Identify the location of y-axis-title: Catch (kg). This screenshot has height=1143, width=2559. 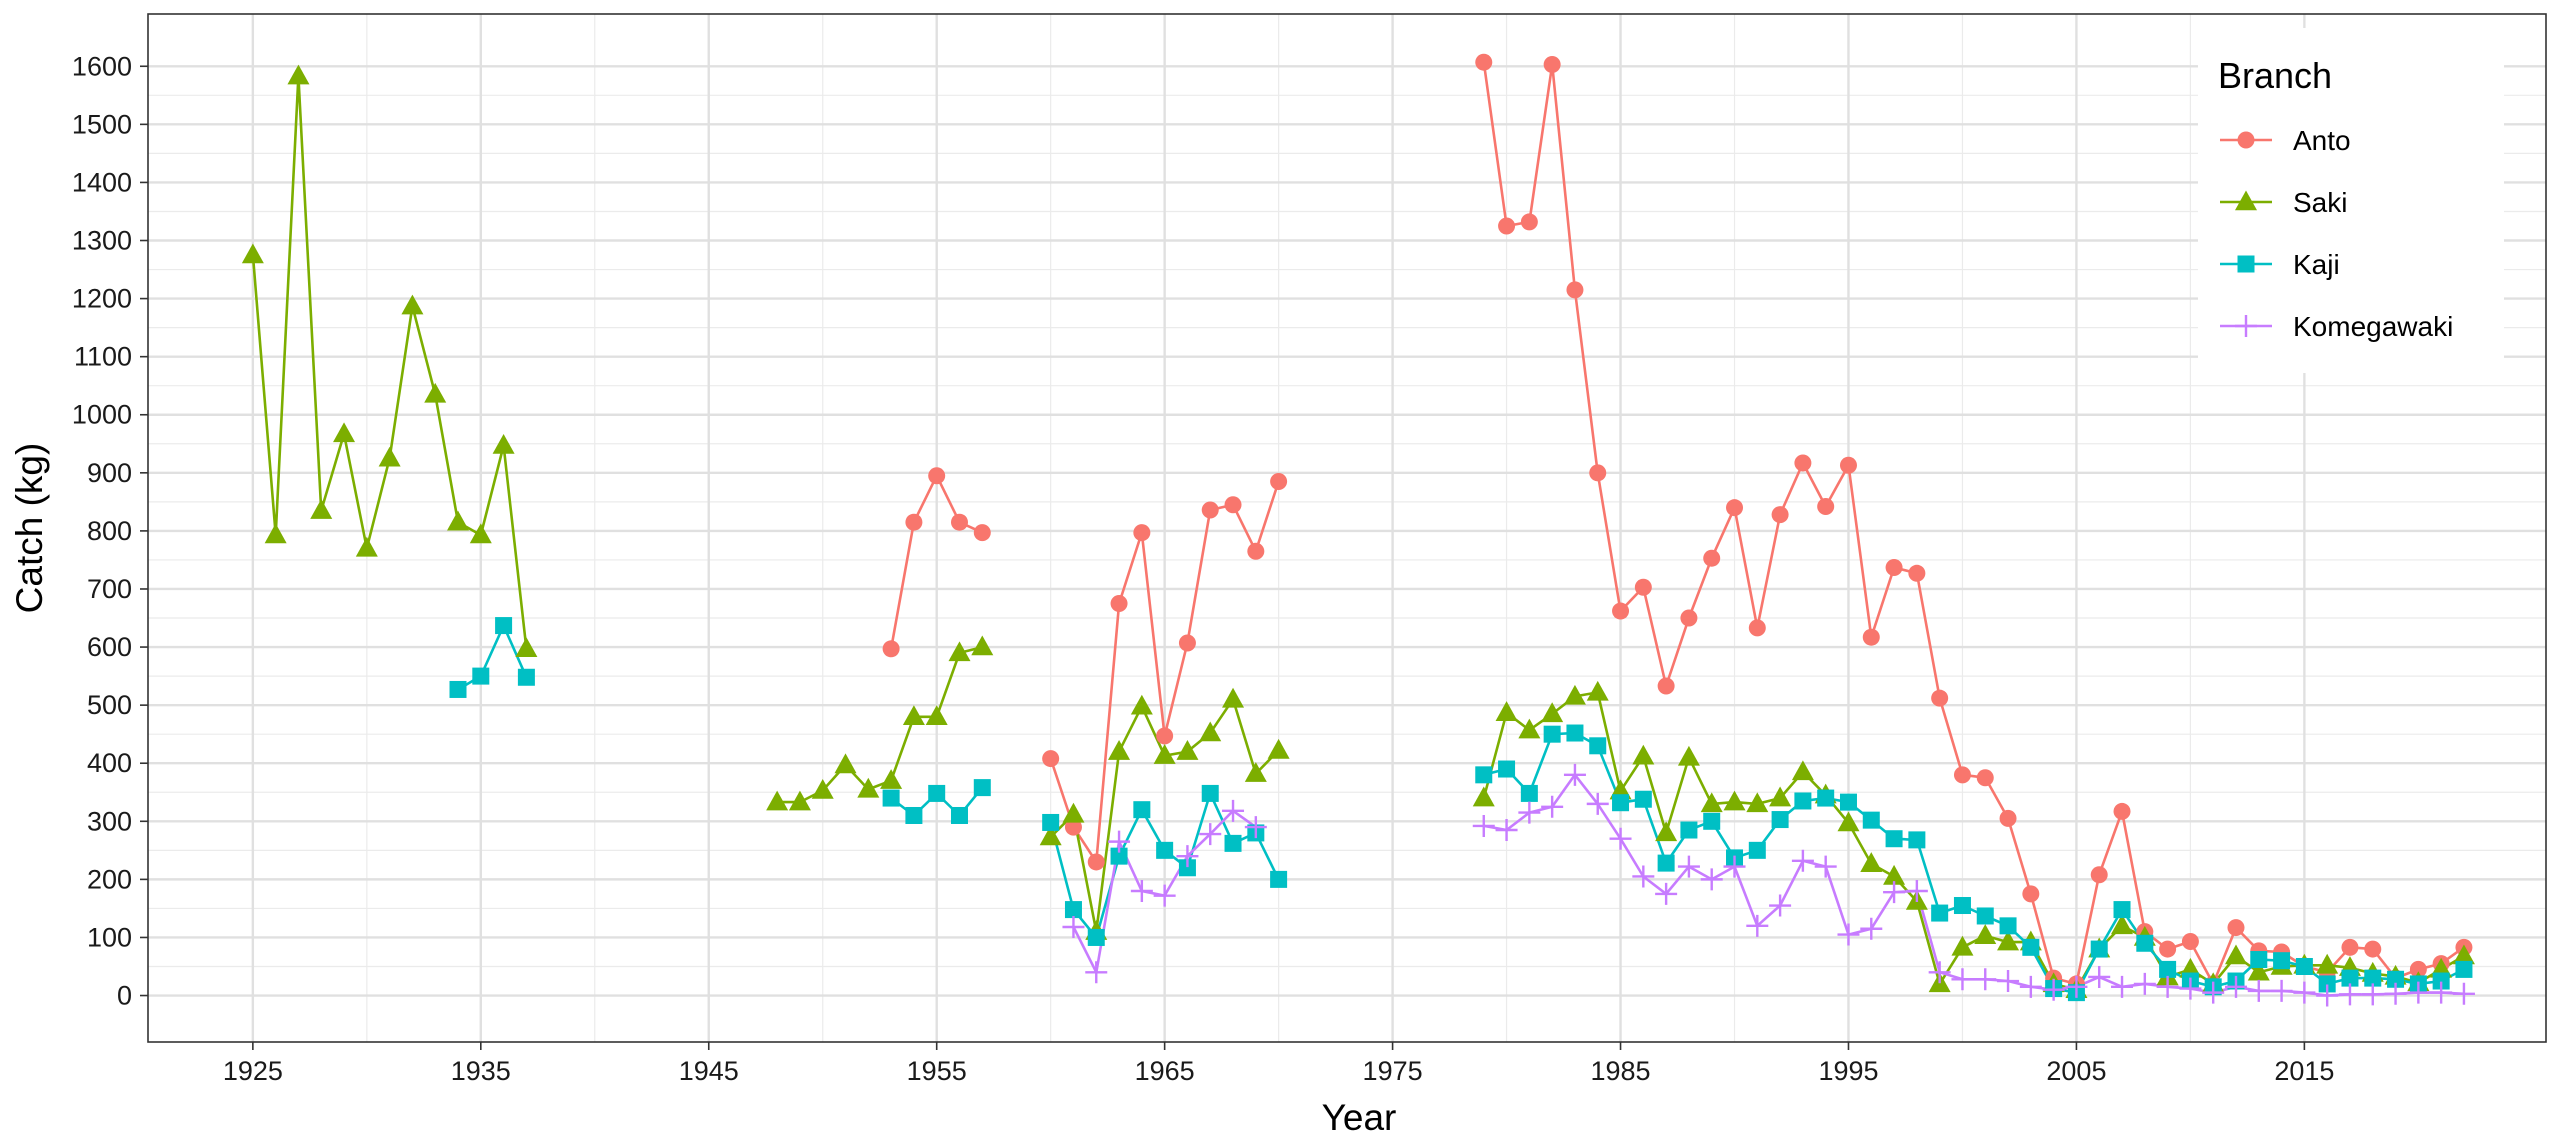
(29, 528).